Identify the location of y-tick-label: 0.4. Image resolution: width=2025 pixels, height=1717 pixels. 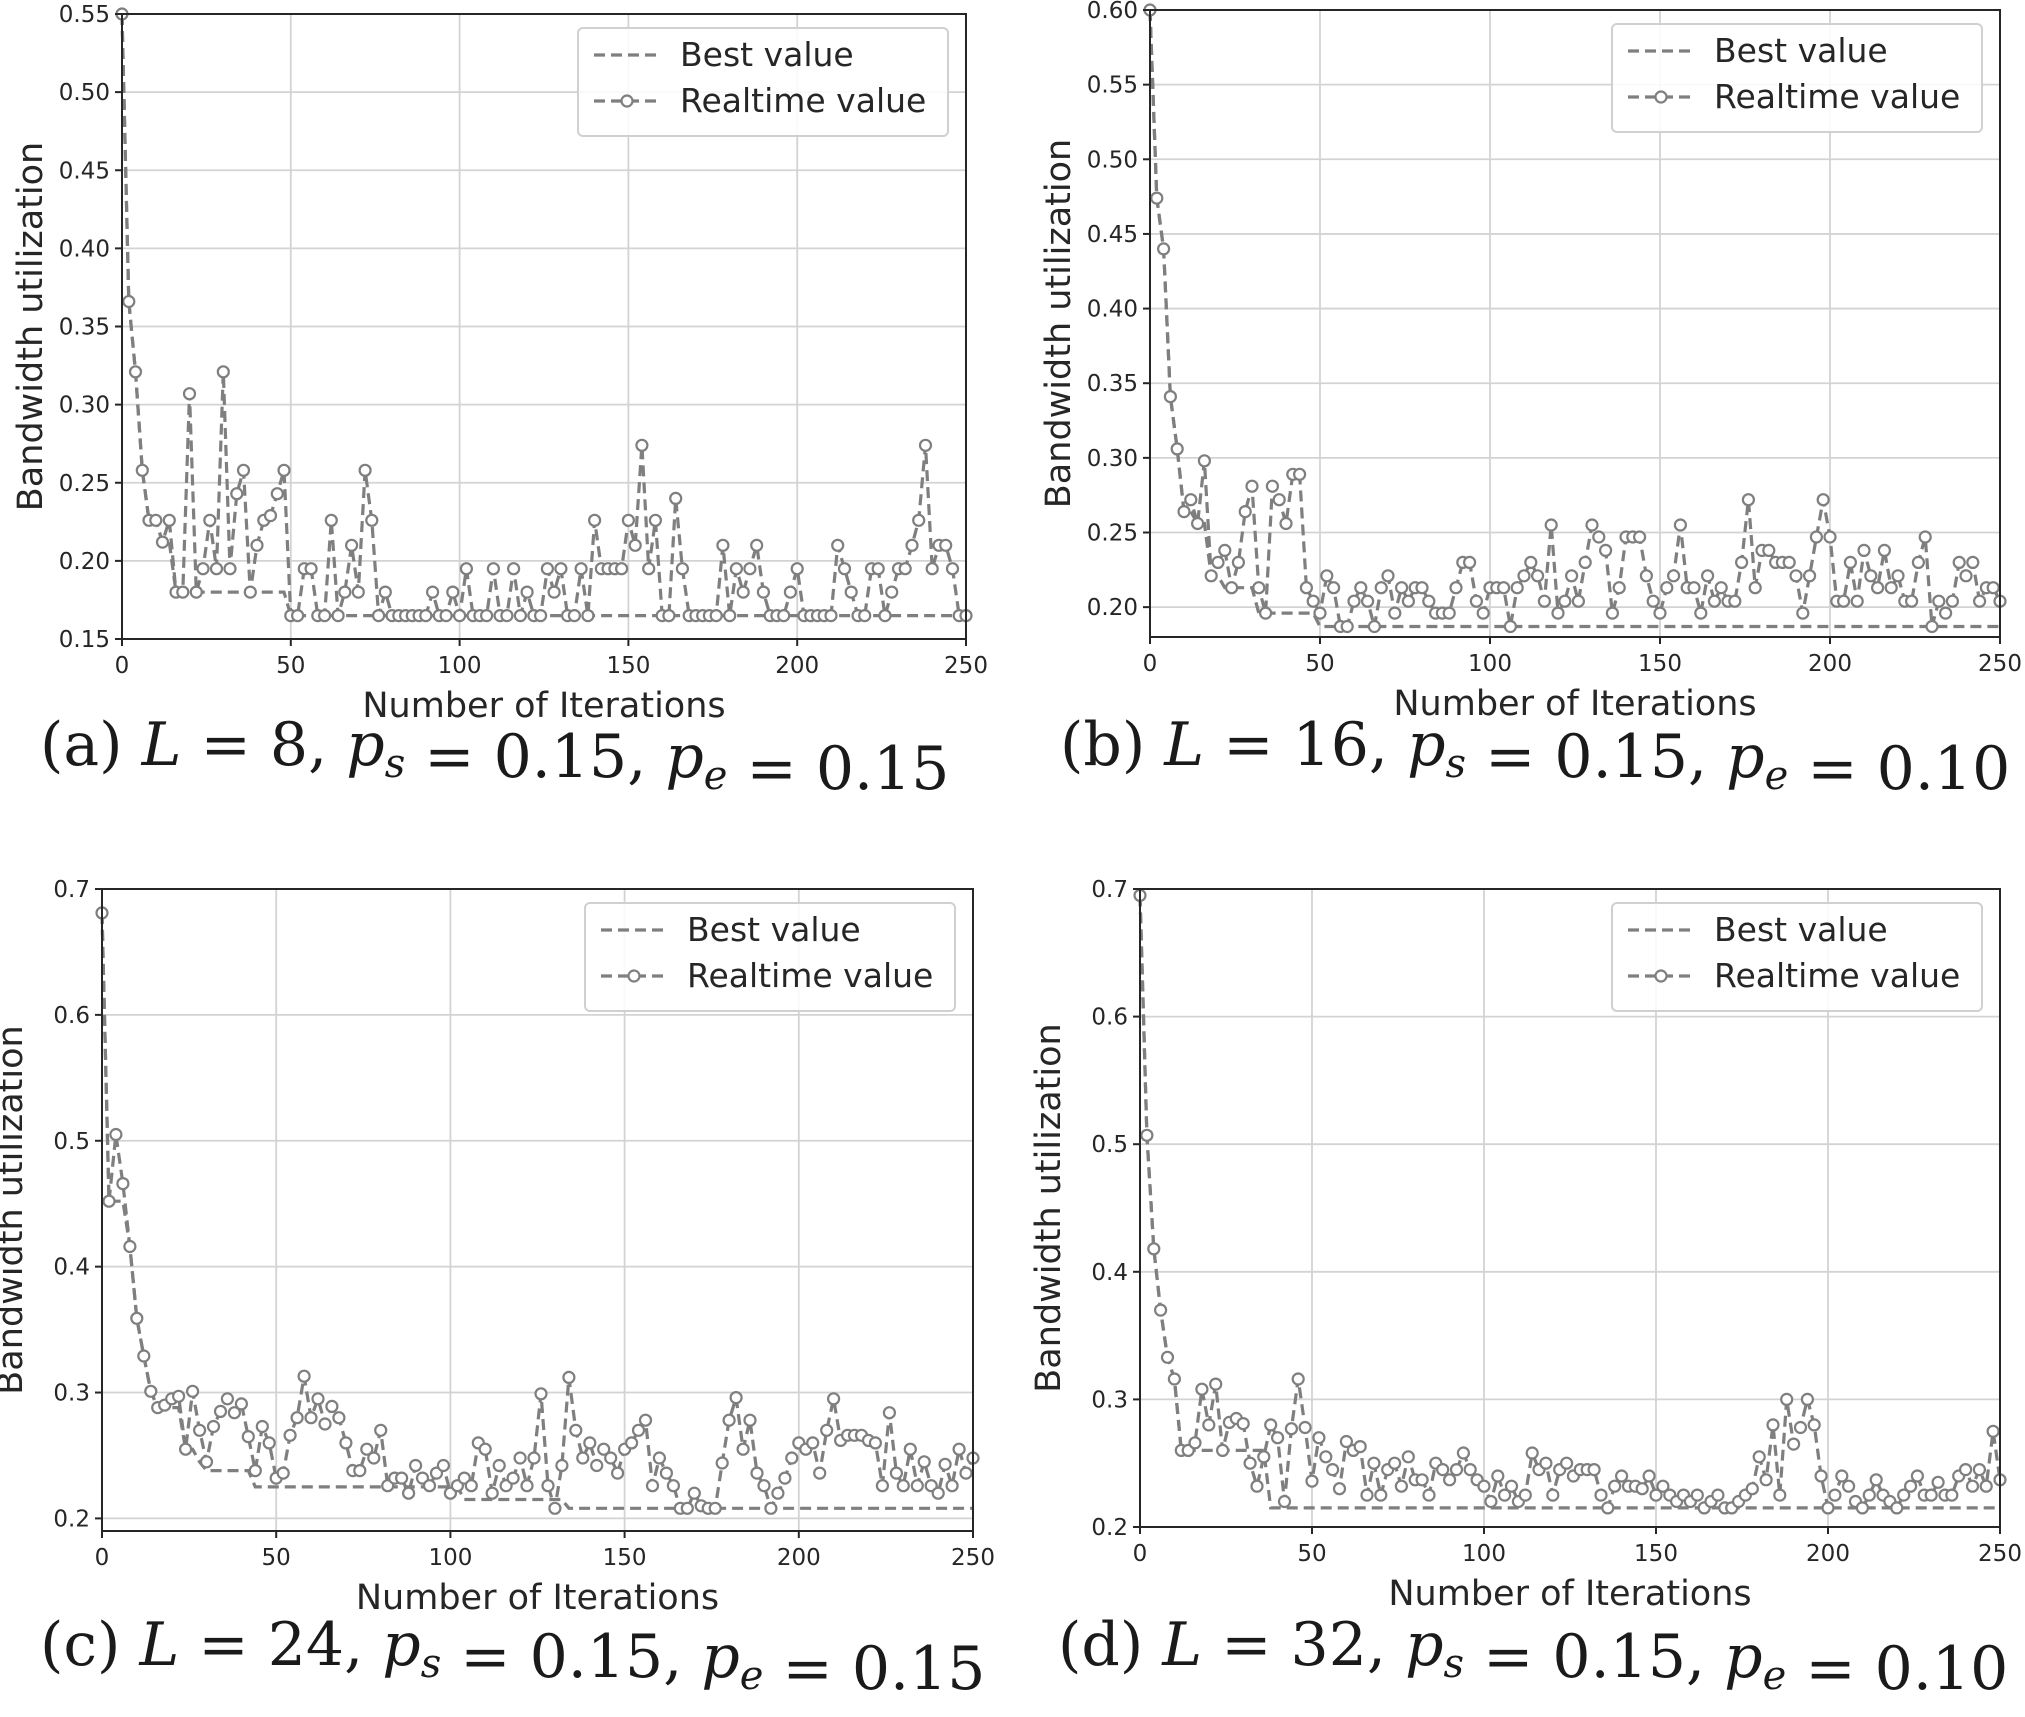
(1109, 1273).